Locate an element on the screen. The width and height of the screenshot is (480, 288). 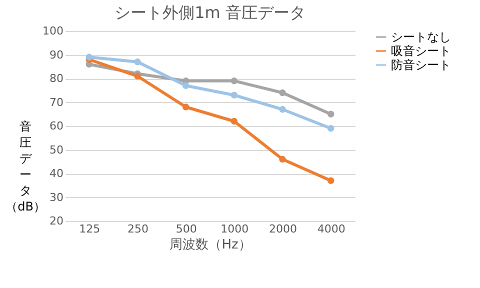
x-tick-label: 500 is located at coordinates (186, 229).